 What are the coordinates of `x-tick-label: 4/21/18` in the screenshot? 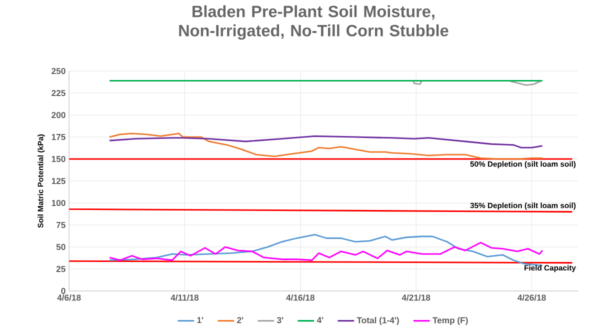 It's located at (416, 297).